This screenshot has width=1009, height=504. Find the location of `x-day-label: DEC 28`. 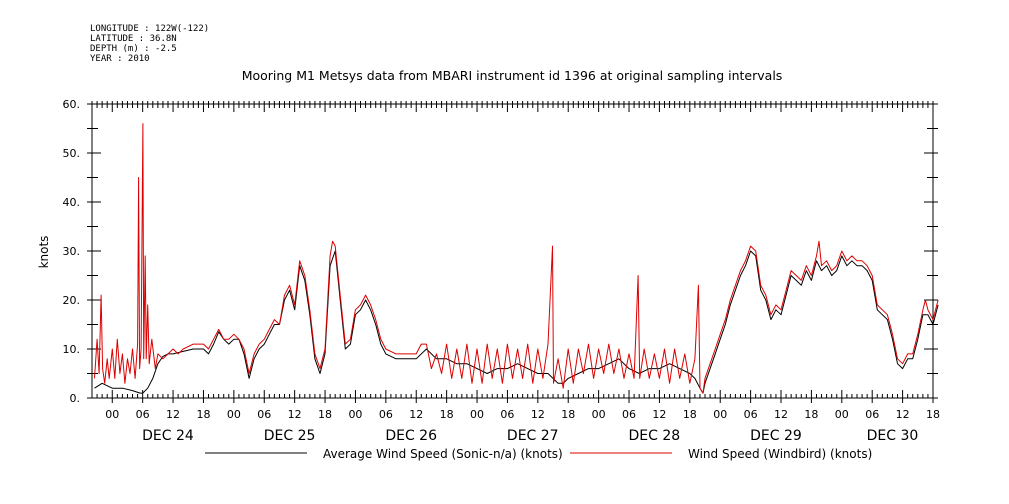

x-day-label: DEC 28 is located at coordinates (655, 436).